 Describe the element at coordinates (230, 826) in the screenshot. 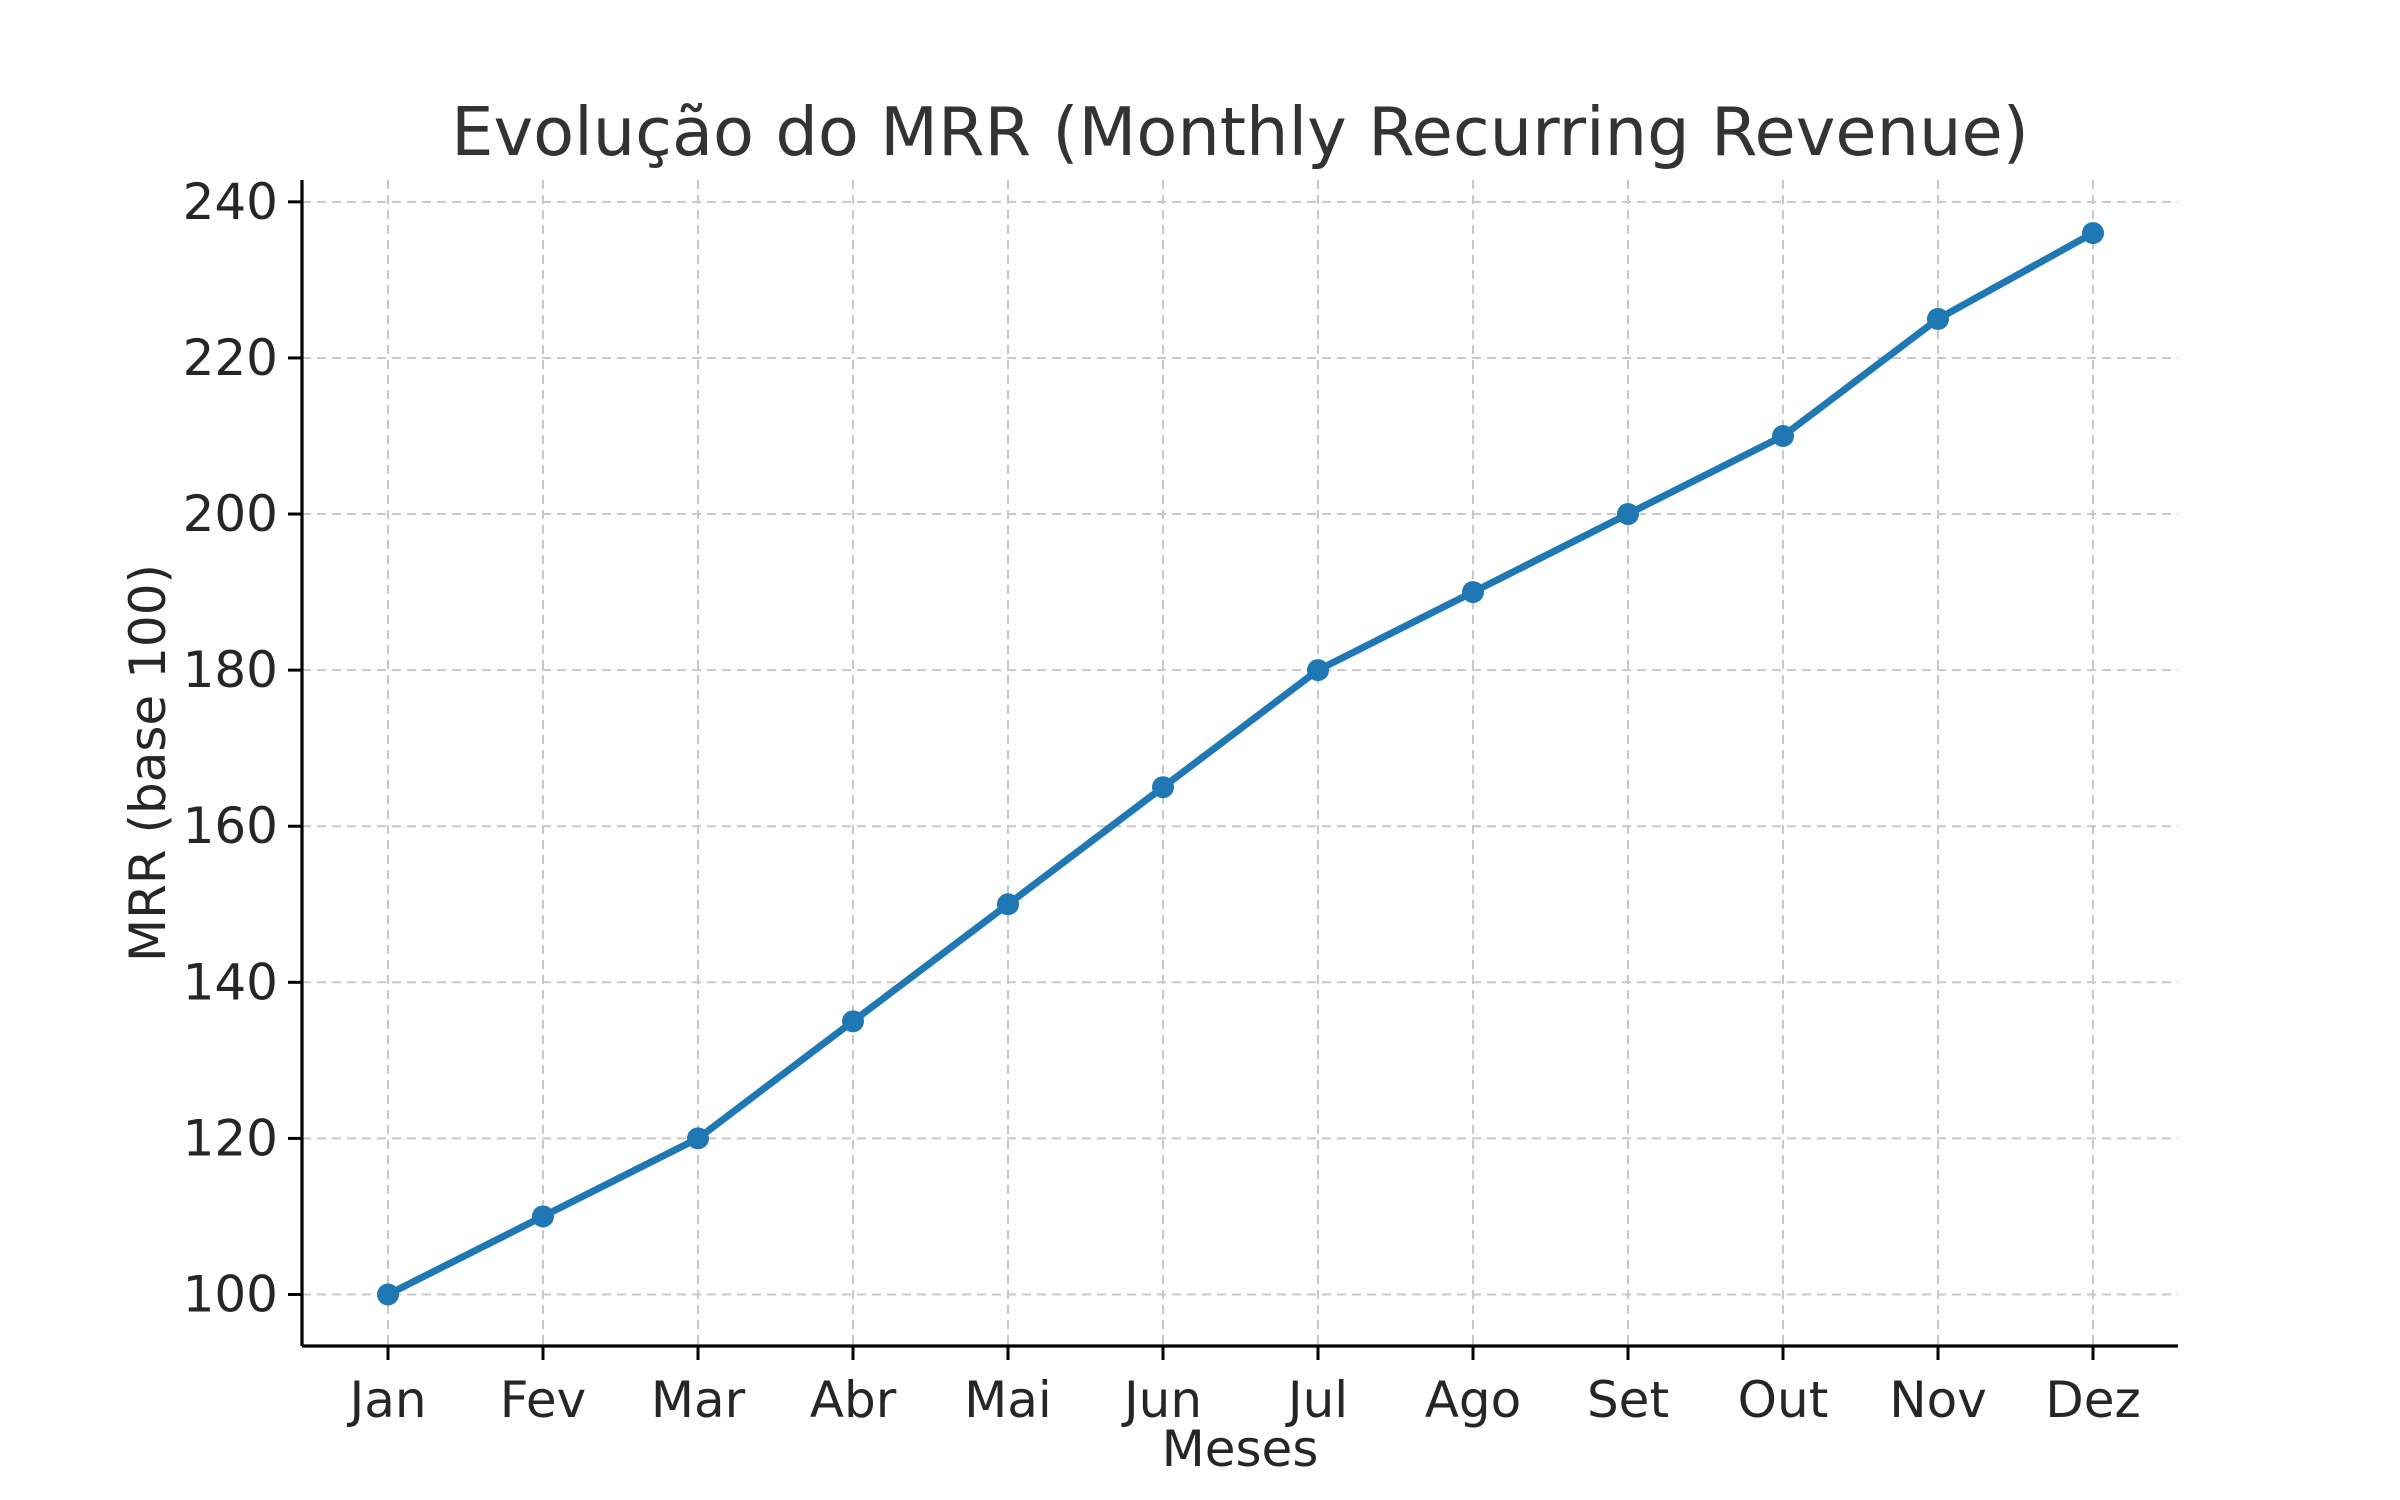

I see `y-tick-label: 160` at that location.